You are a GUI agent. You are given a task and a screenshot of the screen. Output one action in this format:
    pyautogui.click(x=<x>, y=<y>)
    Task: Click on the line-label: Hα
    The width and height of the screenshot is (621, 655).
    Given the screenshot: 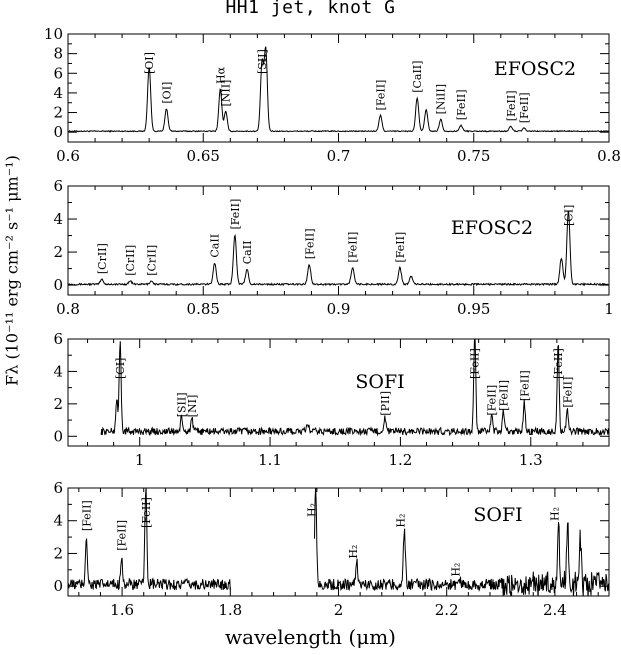 What is the action you would take?
    pyautogui.click(x=220, y=75)
    